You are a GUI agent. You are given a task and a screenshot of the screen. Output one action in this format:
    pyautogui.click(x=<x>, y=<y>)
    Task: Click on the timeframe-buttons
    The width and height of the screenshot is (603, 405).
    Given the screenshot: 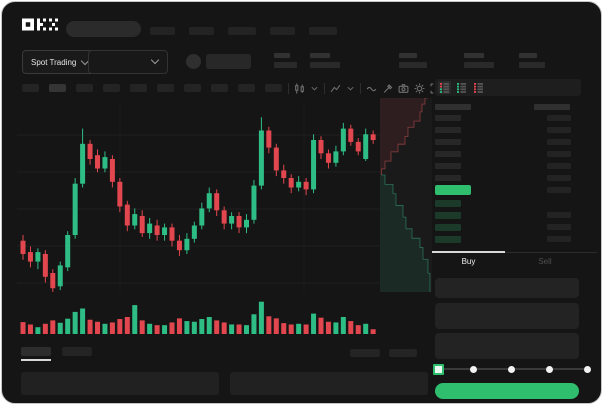 What is the action you would take?
    pyautogui.click(x=152, y=88)
    